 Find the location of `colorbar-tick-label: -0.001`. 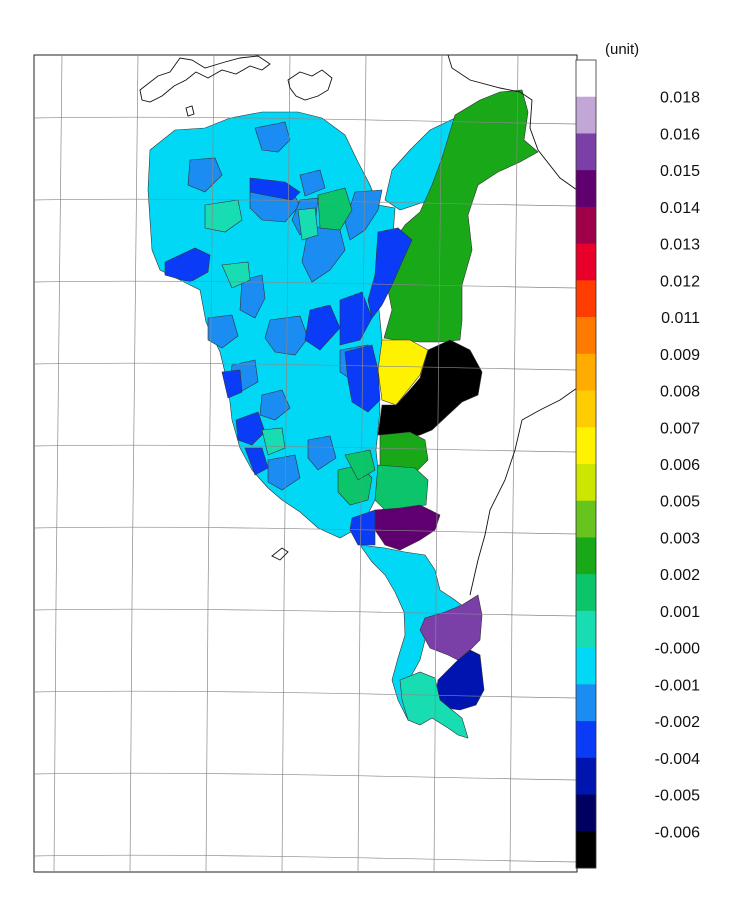

colorbar-tick-label: -0.001 is located at coordinates (677, 685).